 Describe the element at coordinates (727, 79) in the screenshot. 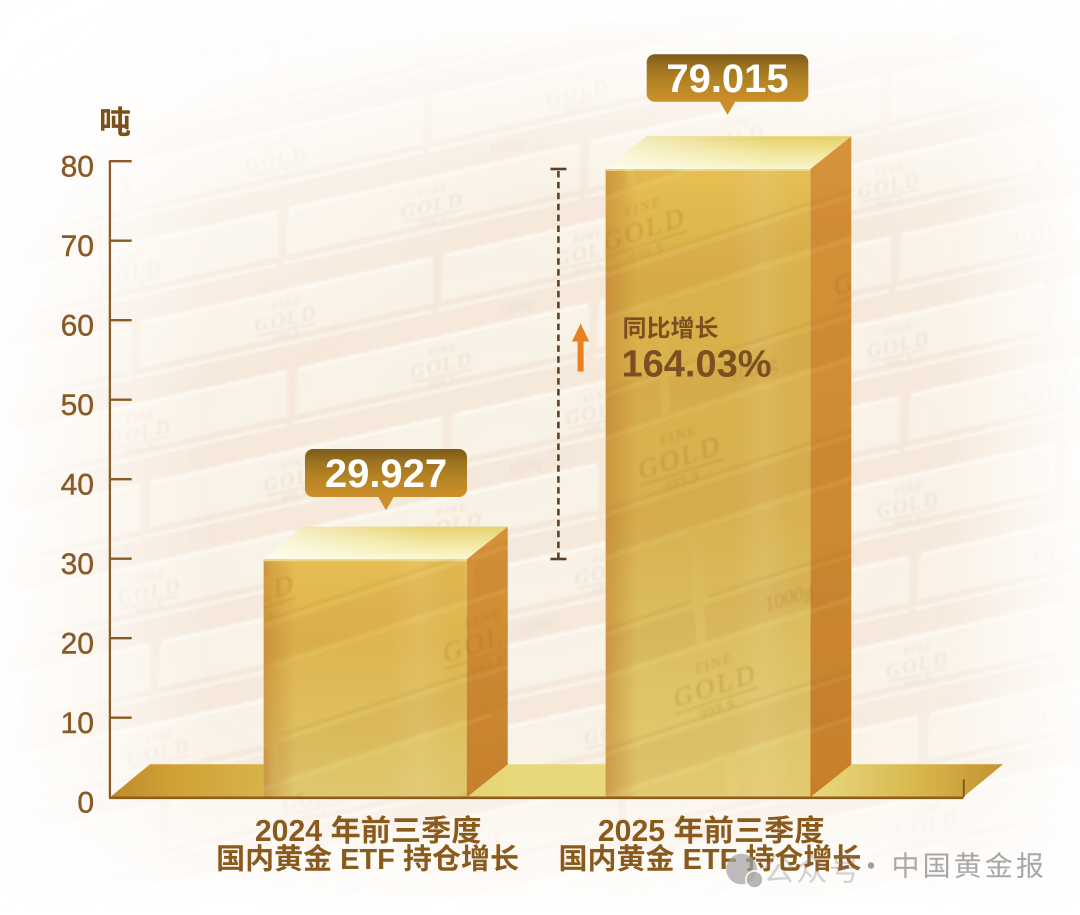

I see `svg-text: 79.015` at that location.